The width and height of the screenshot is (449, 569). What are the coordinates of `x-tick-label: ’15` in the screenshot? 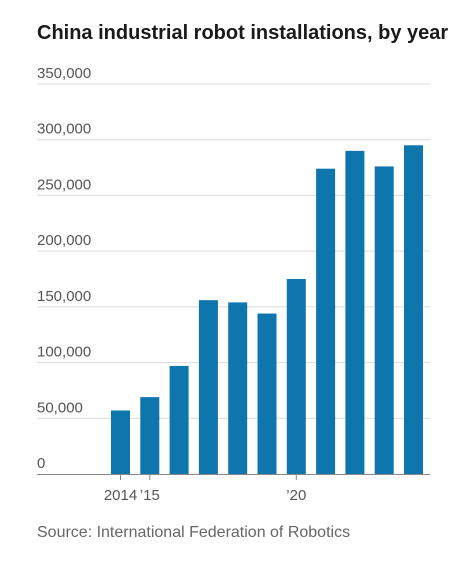 It's located at (150, 493).